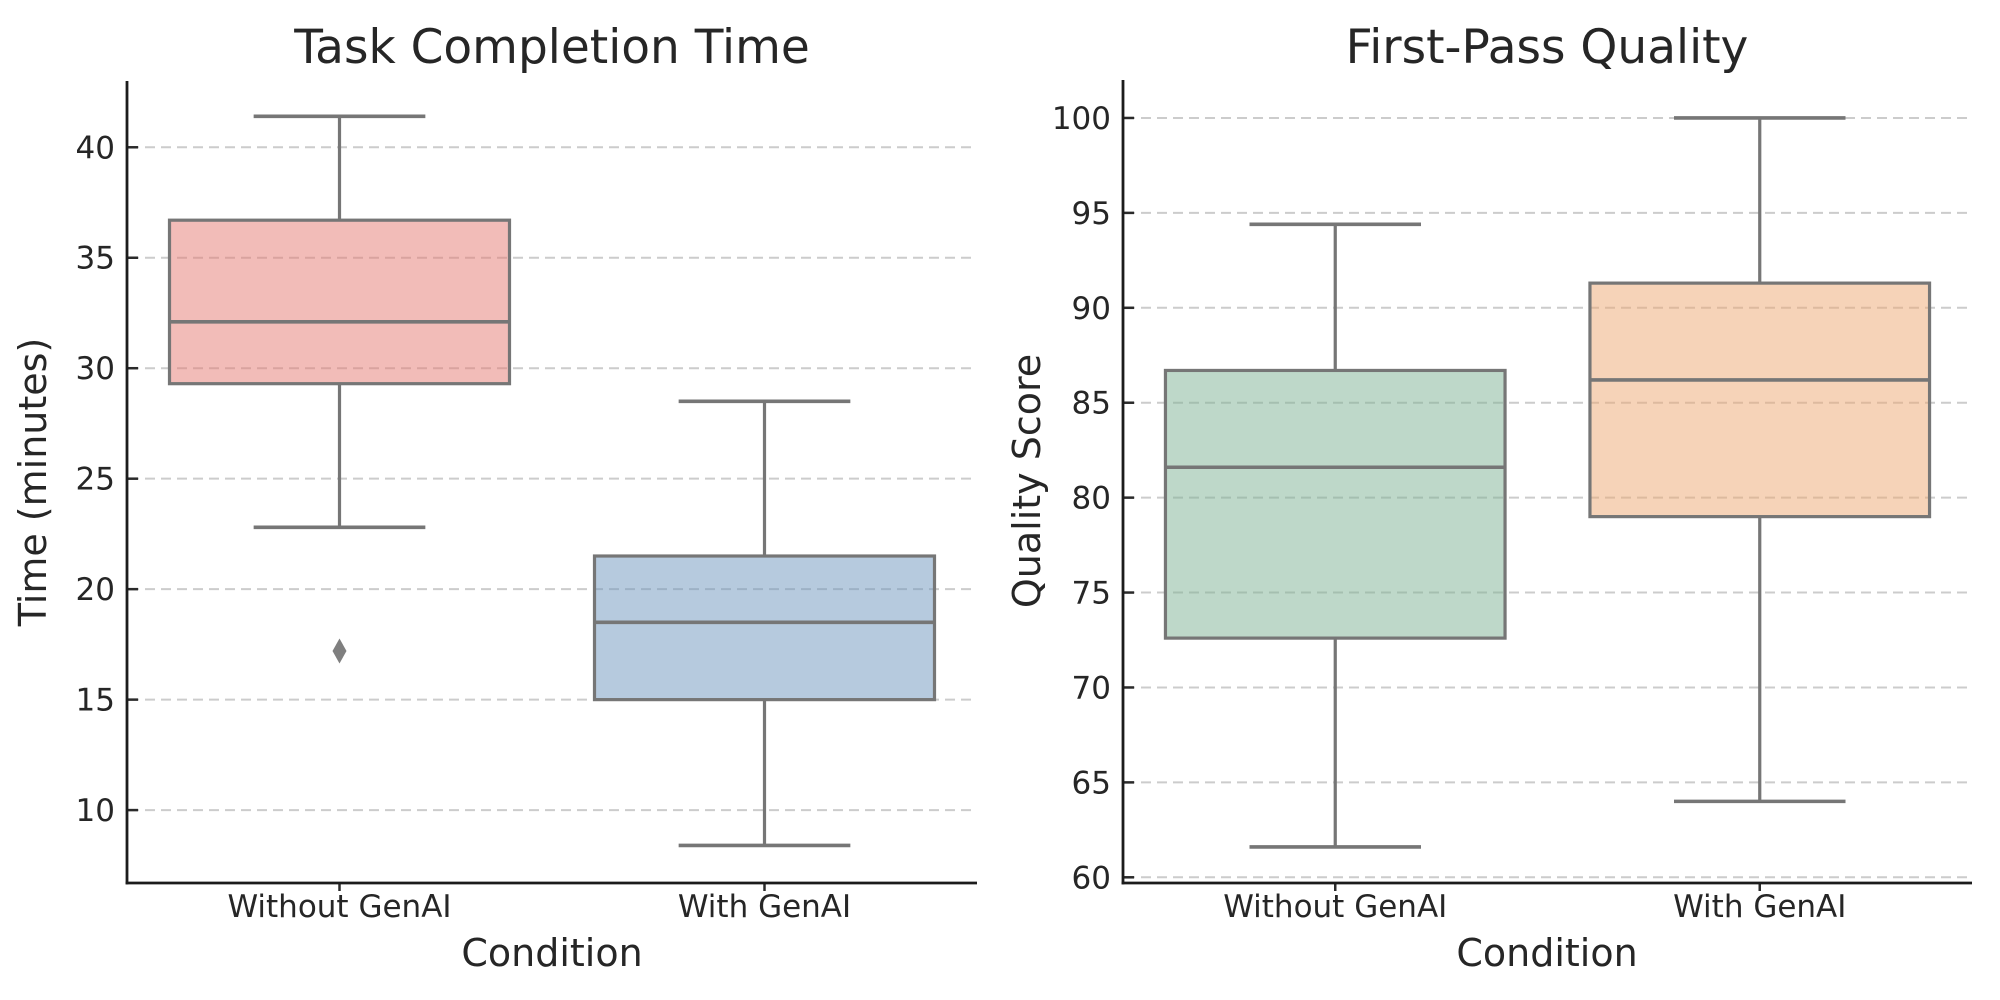  I want to click on y-tick-label: 80, so click(1091, 499).